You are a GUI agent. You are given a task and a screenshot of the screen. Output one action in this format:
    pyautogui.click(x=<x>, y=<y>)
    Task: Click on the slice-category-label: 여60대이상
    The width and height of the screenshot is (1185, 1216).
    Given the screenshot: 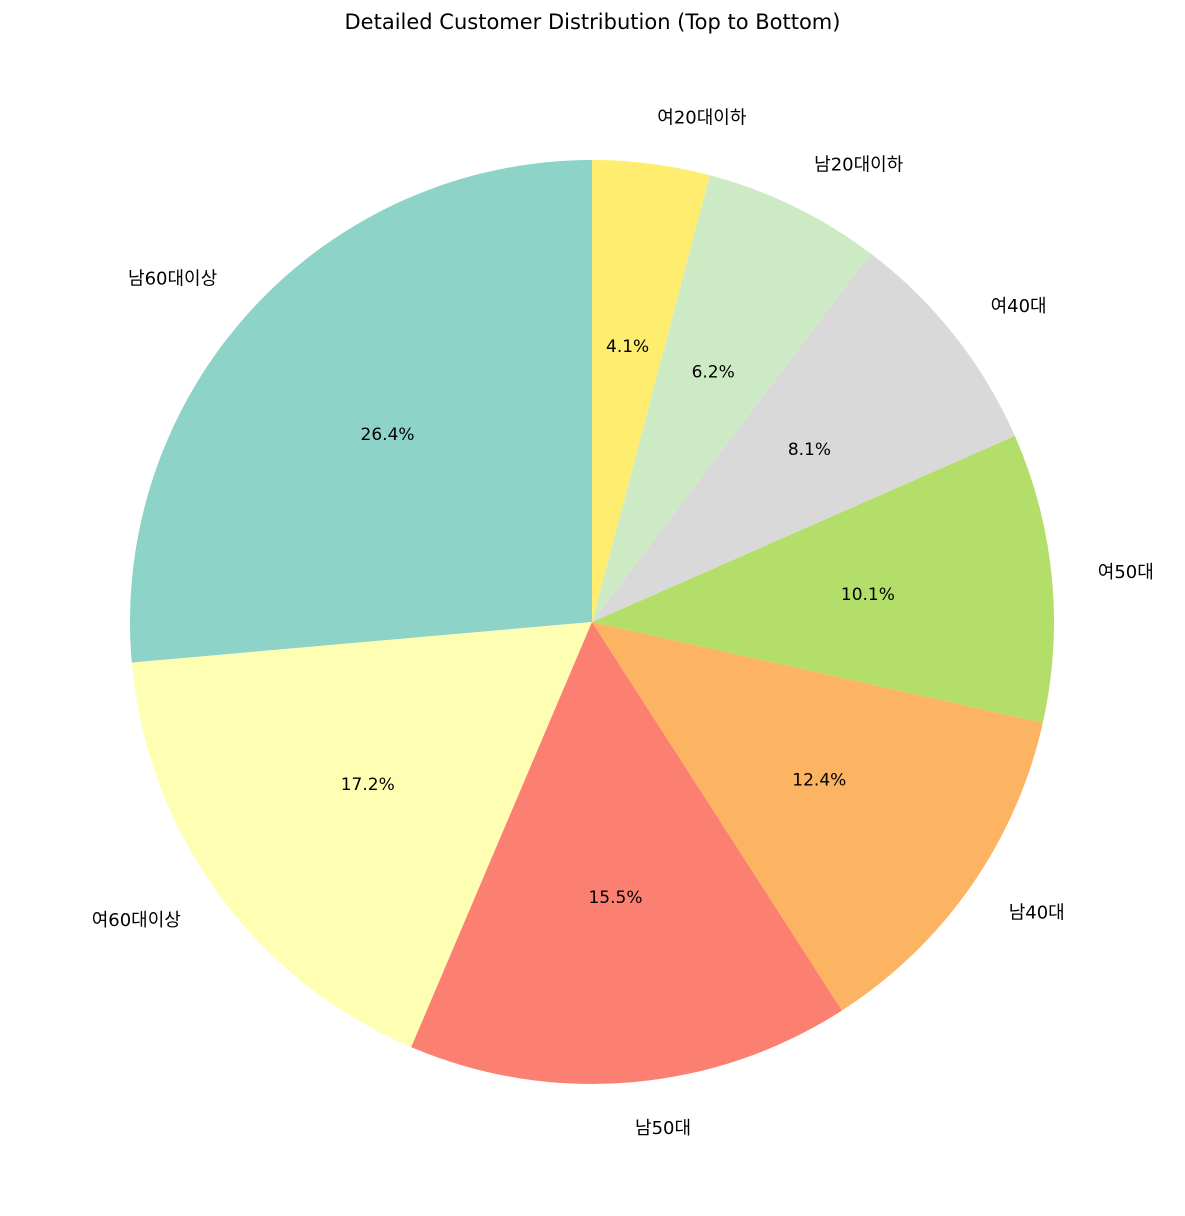 What is the action you would take?
    pyautogui.click(x=136, y=920)
    